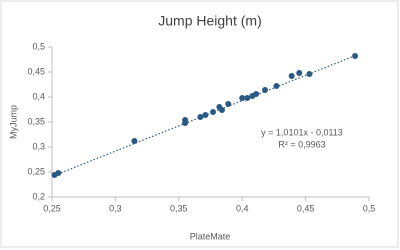  Describe the element at coordinates (369, 208) in the screenshot. I see `x-tick-label: 0,5` at that location.